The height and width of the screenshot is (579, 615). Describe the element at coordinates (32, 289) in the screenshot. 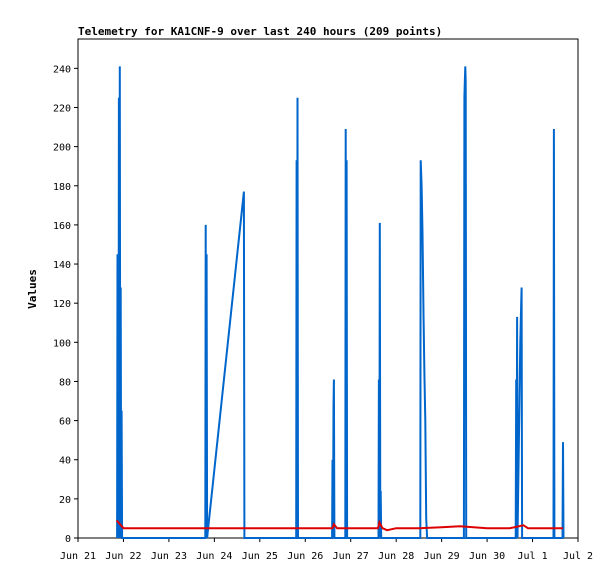

I see `y-axis-label: Values` at that location.